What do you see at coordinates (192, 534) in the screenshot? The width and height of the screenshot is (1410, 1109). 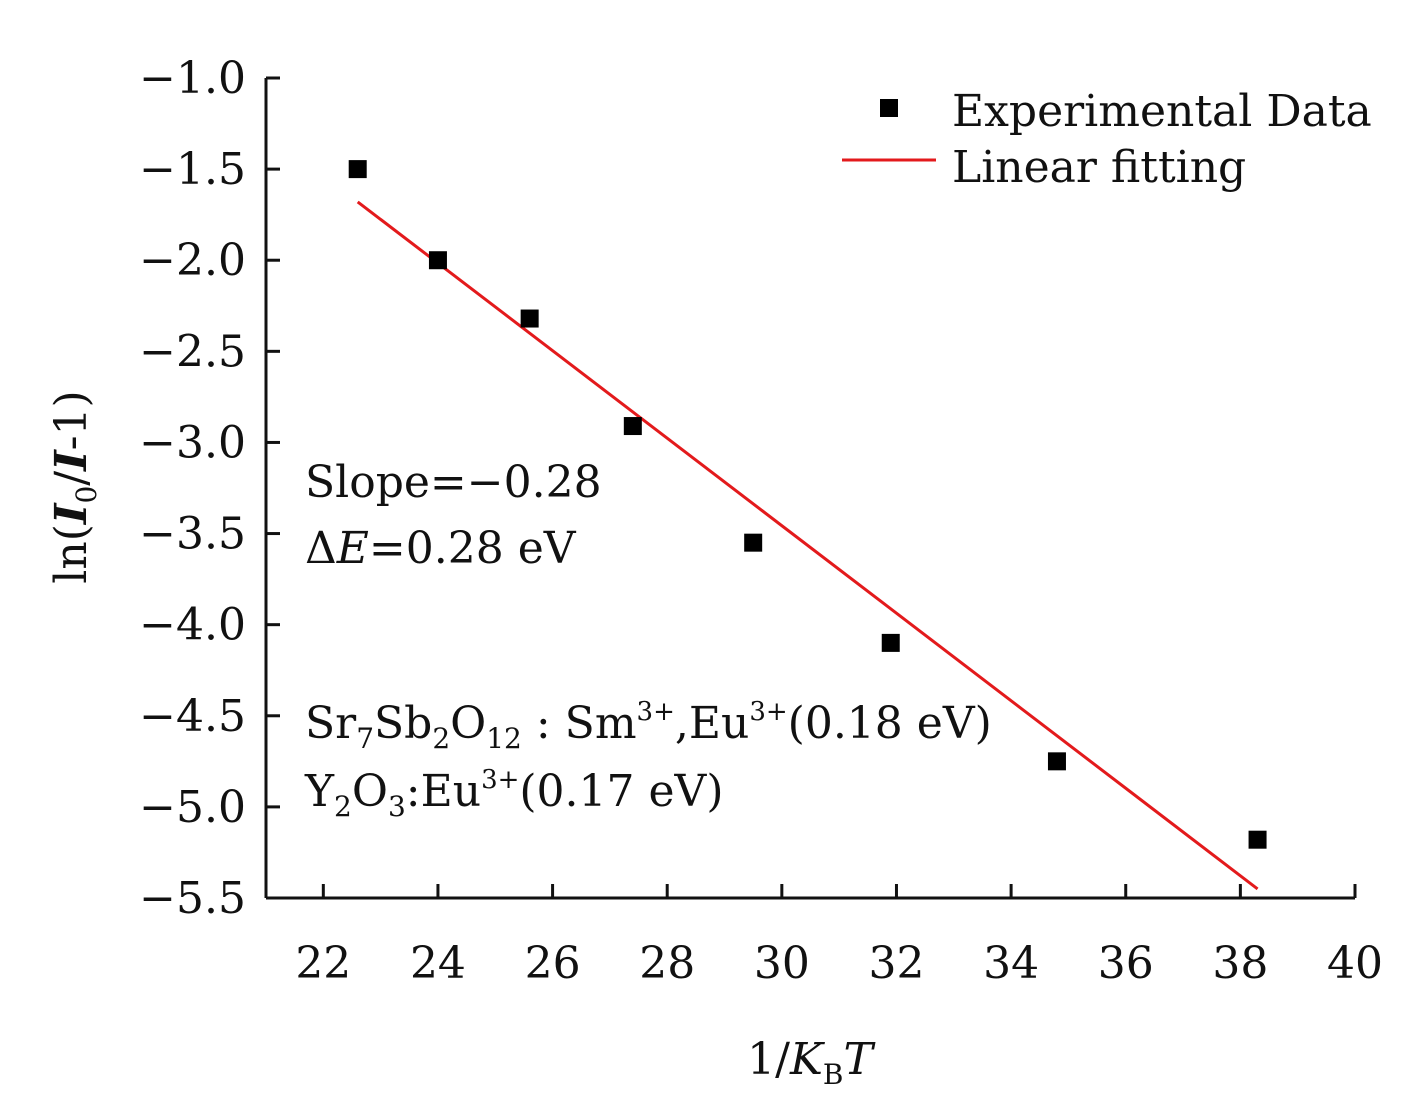 I see `y-tick-label: −3.5` at bounding box center [192, 534].